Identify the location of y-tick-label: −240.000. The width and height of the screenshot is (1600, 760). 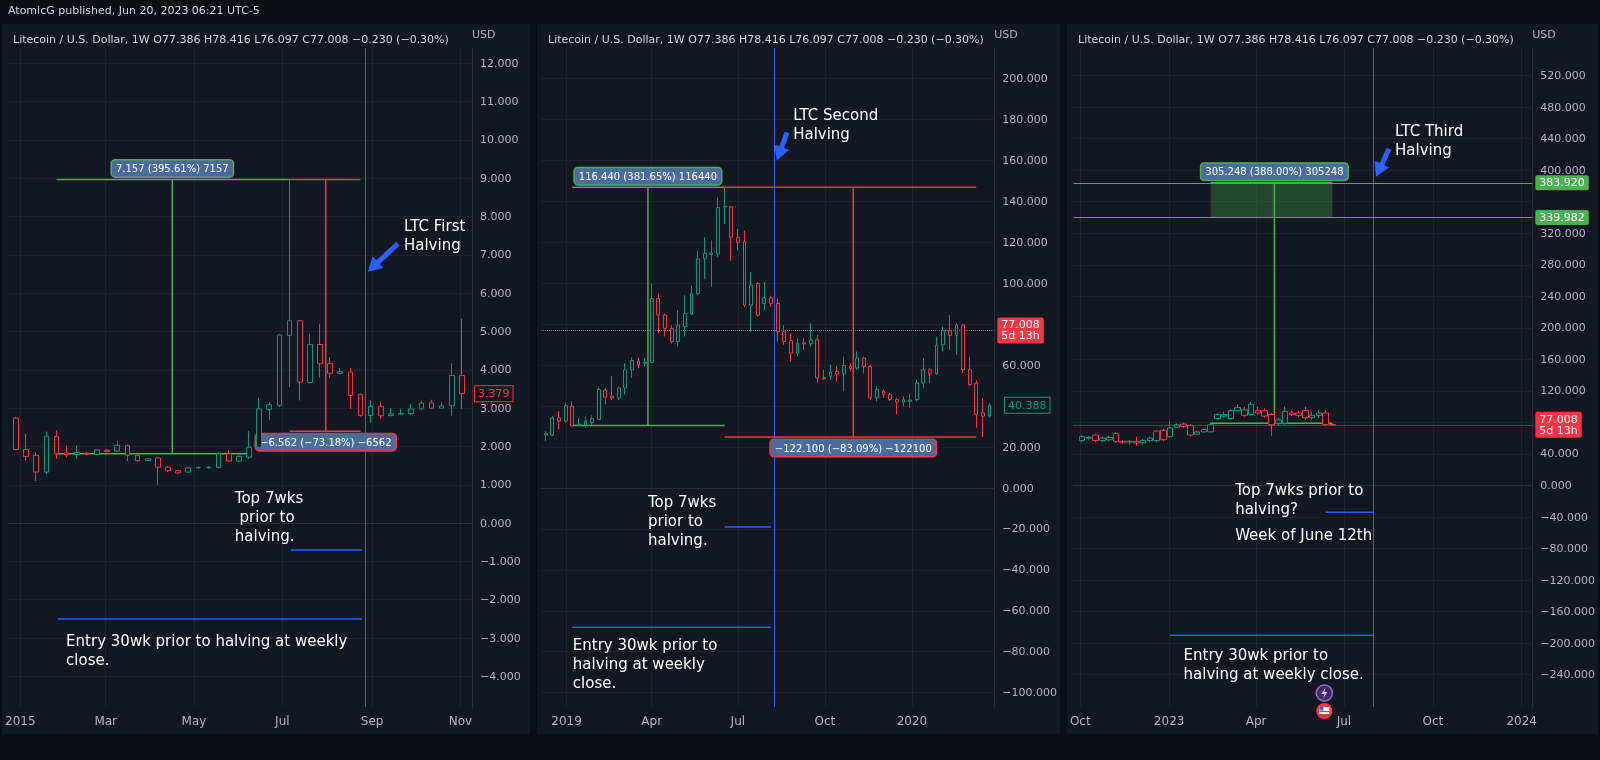
(1568, 675).